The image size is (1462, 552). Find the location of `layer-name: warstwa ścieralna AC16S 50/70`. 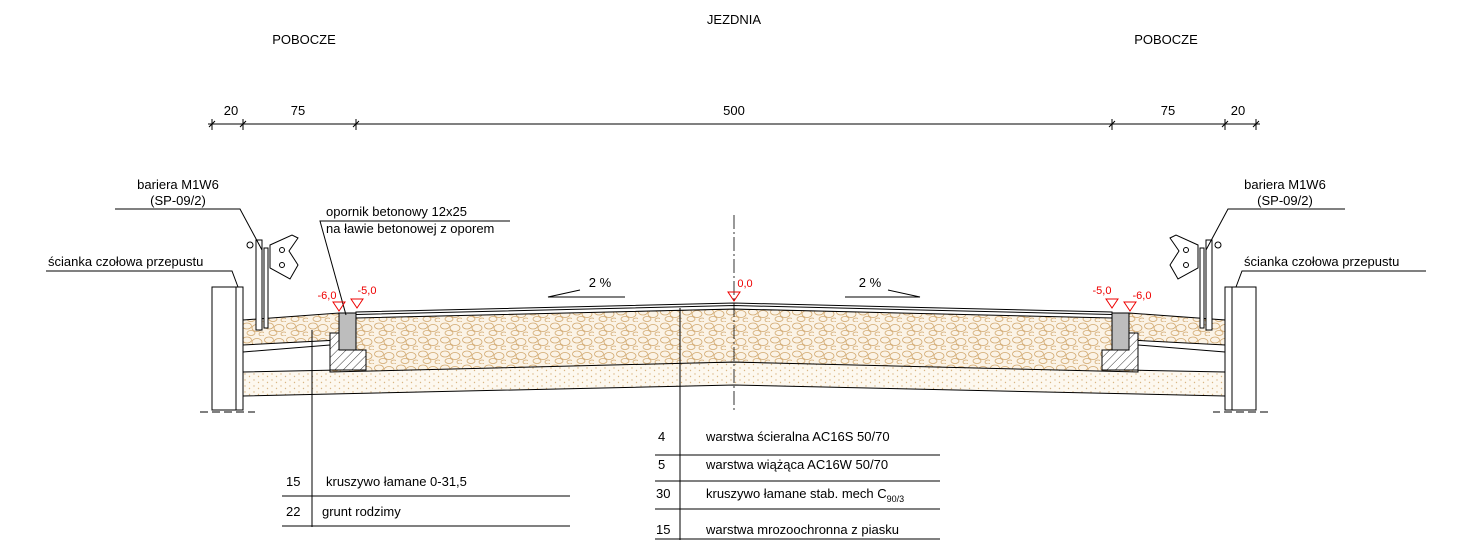

layer-name: warstwa ścieralna AC16S 50/70 is located at coordinates (797, 436).